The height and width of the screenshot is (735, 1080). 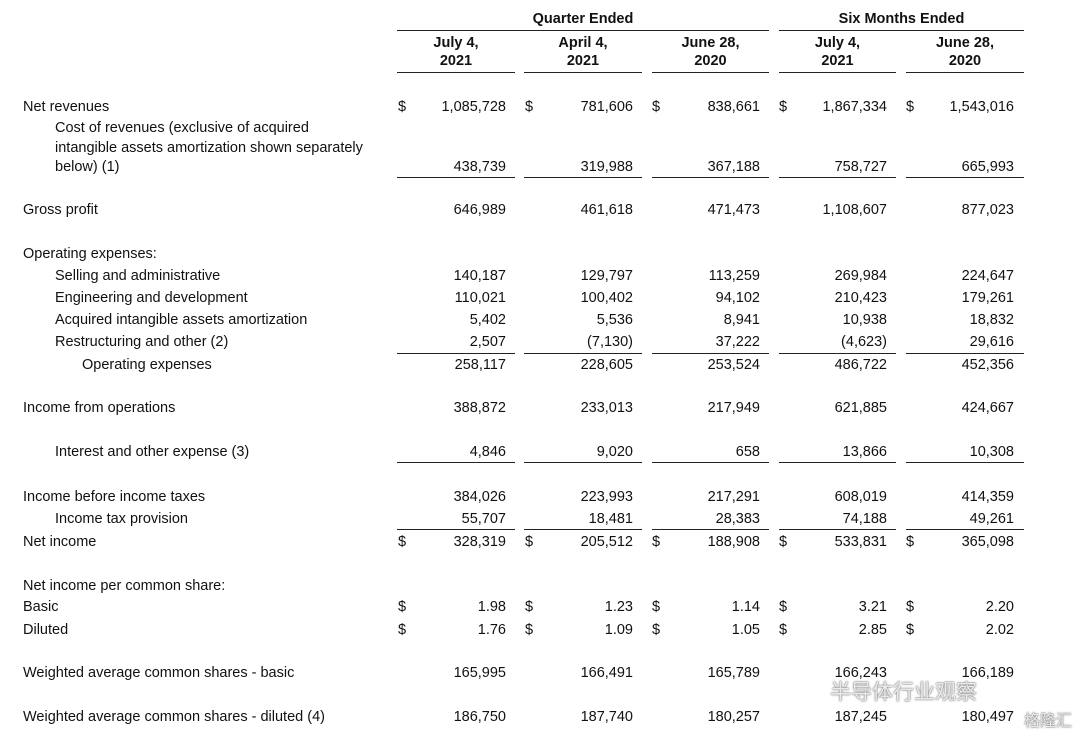 What do you see at coordinates (614, 452) in the screenshot?
I see `cell-value: 9,020` at bounding box center [614, 452].